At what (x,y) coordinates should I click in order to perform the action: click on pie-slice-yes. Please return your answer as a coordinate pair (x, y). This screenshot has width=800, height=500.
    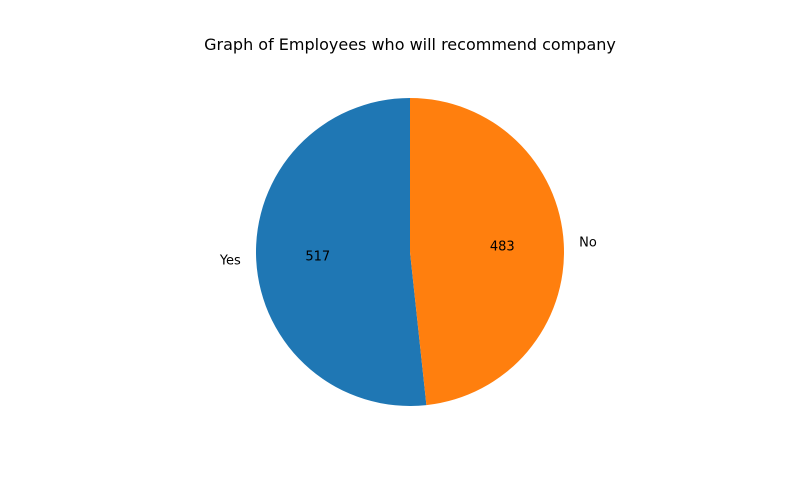
    Looking at the image, I should click on (341, 252).